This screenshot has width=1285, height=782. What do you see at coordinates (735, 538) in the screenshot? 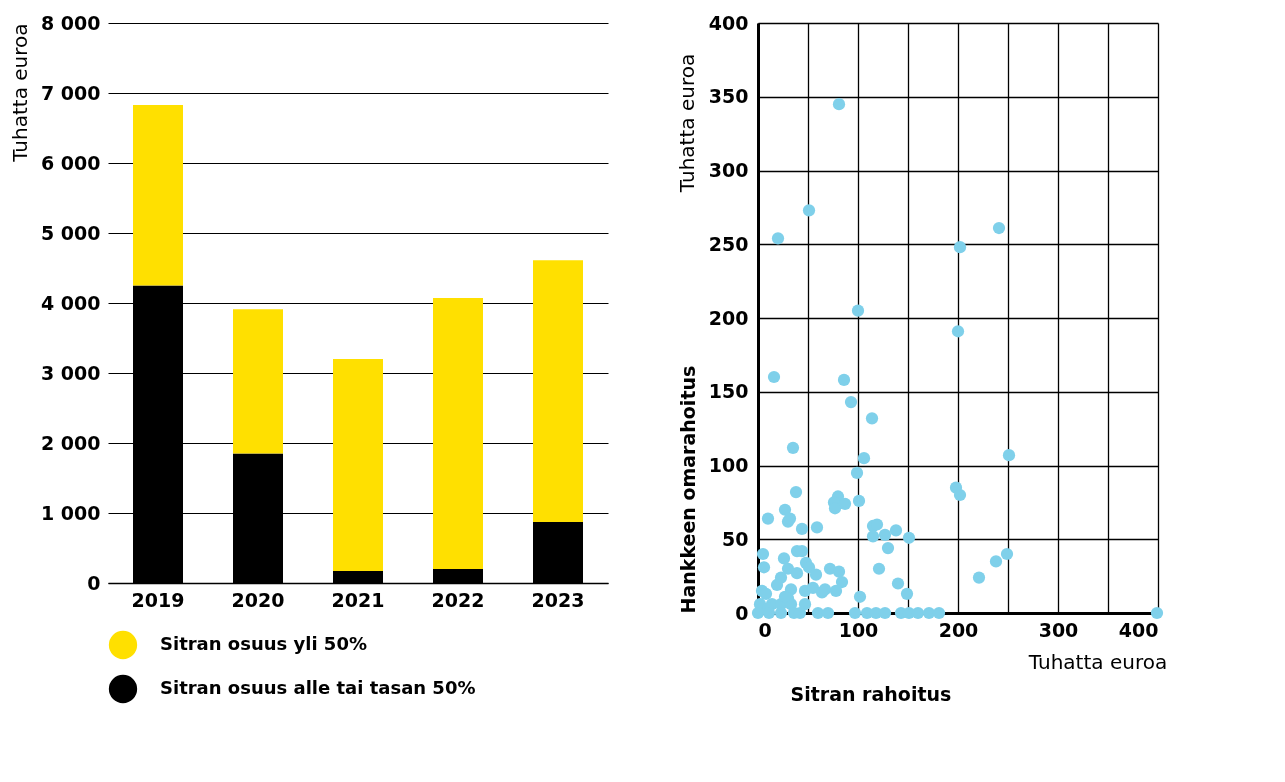
I see `y-tick-label: 50` at bounding box center [735, 538].